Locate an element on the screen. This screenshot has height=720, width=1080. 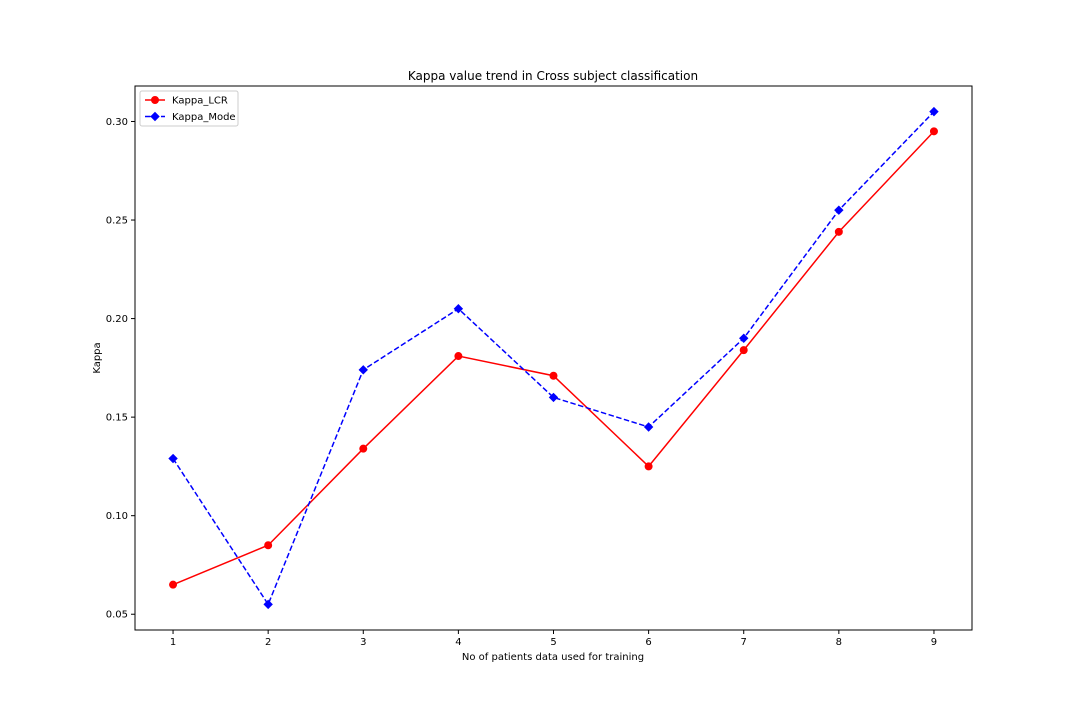
y-axis: 0.05 0.10 0.15 0.20 0.25 0.30 is located at coordinates (120, 369).